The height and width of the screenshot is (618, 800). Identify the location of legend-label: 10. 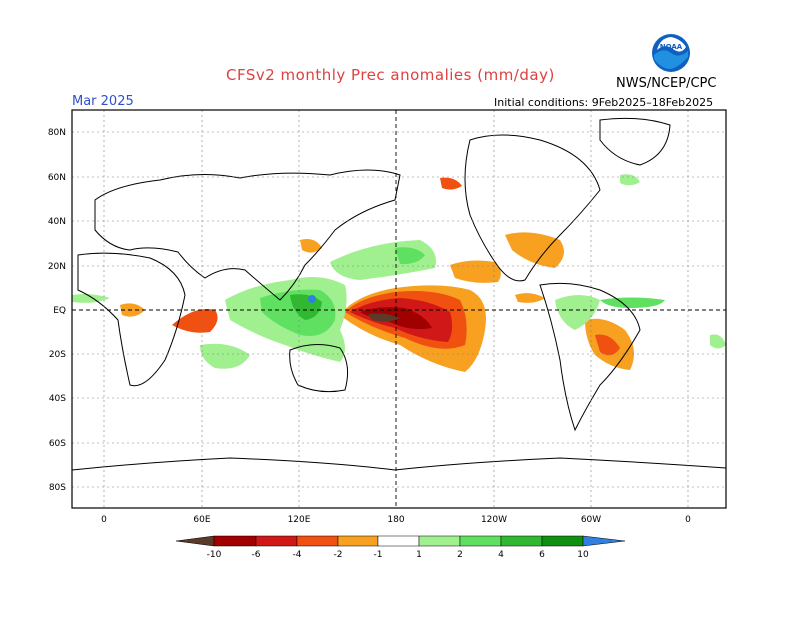
(583, 555).